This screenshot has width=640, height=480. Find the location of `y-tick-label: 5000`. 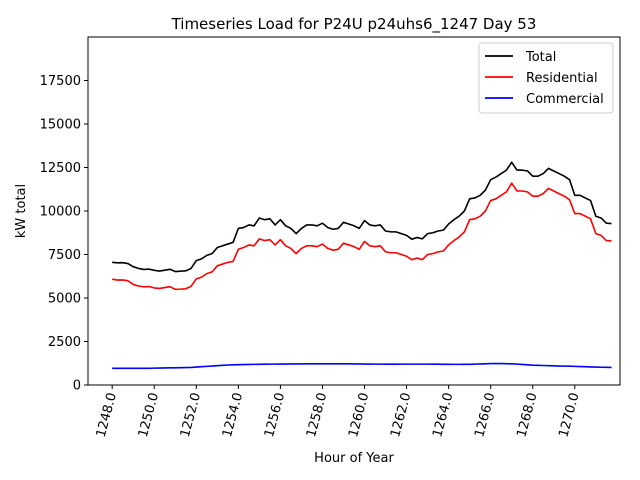

y-tick-label: 5000 is located at coordinates (64, 299).